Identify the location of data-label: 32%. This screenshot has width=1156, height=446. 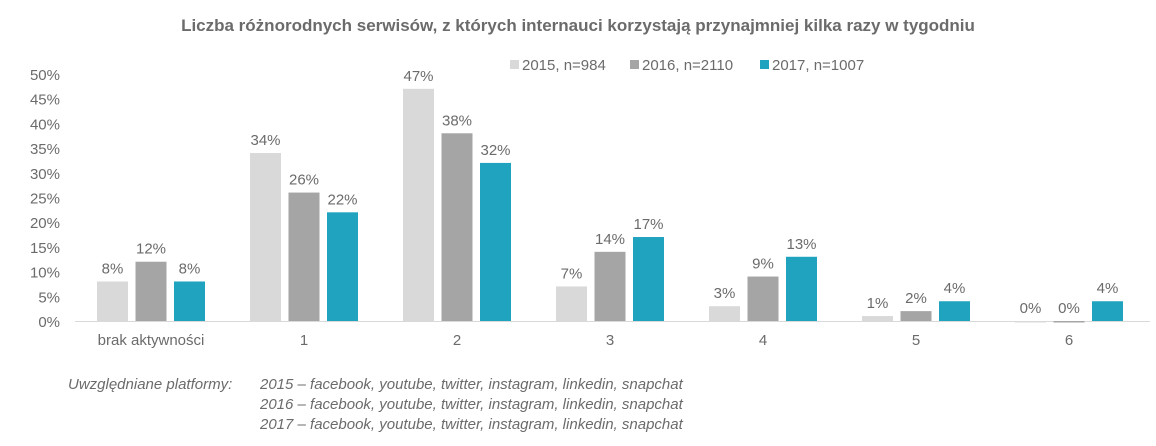
(495, 150).